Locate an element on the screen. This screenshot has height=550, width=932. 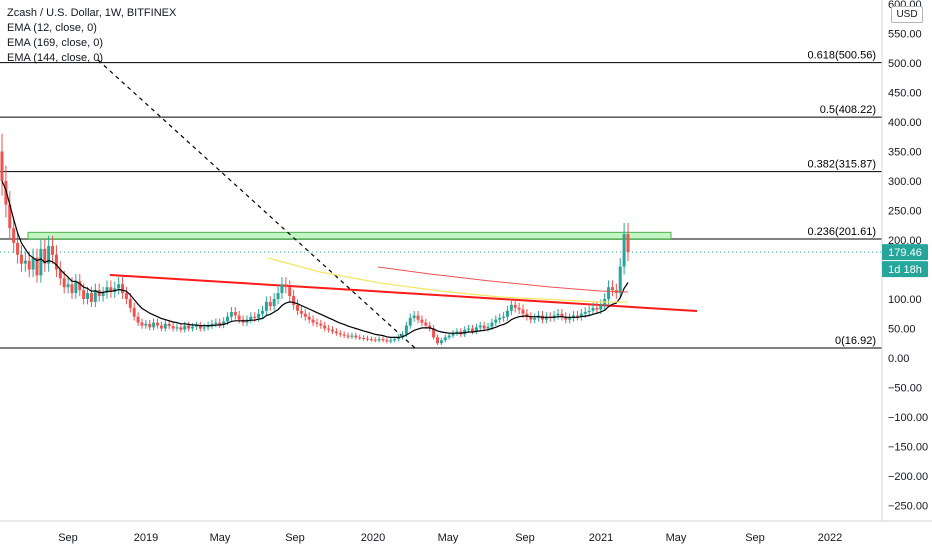
y-tick-label: 600.00 is located at coordinates (905, 5).